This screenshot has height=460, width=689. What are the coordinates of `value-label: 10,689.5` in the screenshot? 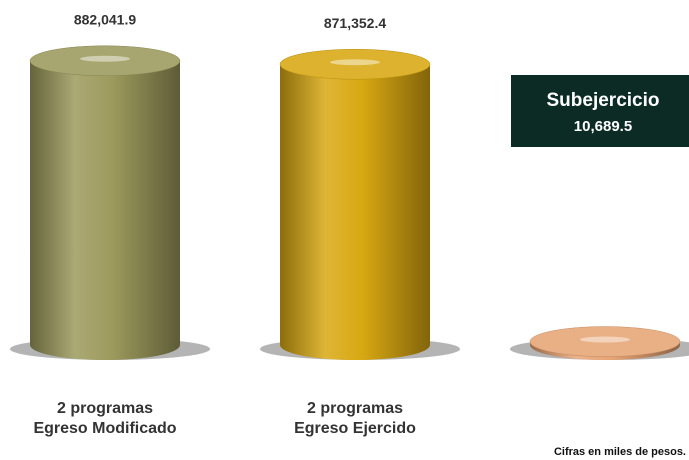 It's located at (603, 126).